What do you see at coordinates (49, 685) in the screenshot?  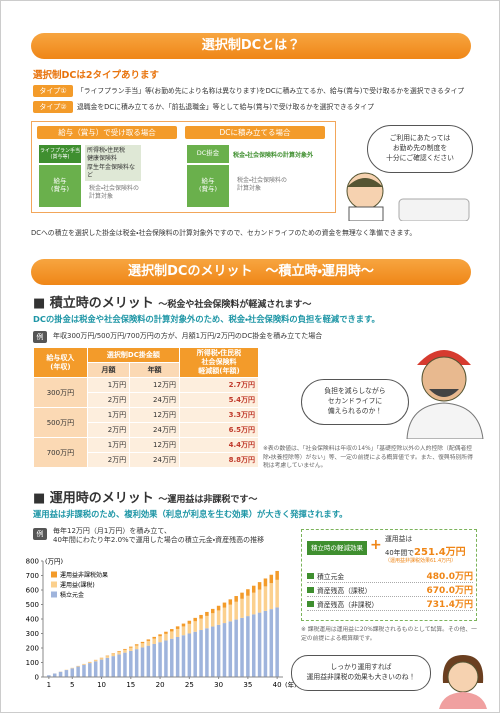 I see `x-tick-label: 1` at bounding box center [49, 685].